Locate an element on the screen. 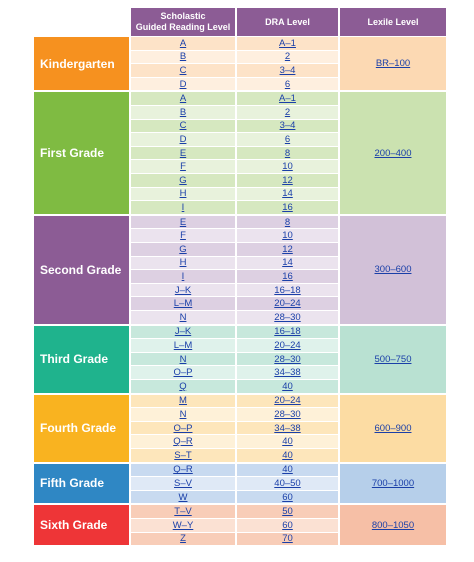  guided-reading-level-link: Q is located at coordinates (183, 387).